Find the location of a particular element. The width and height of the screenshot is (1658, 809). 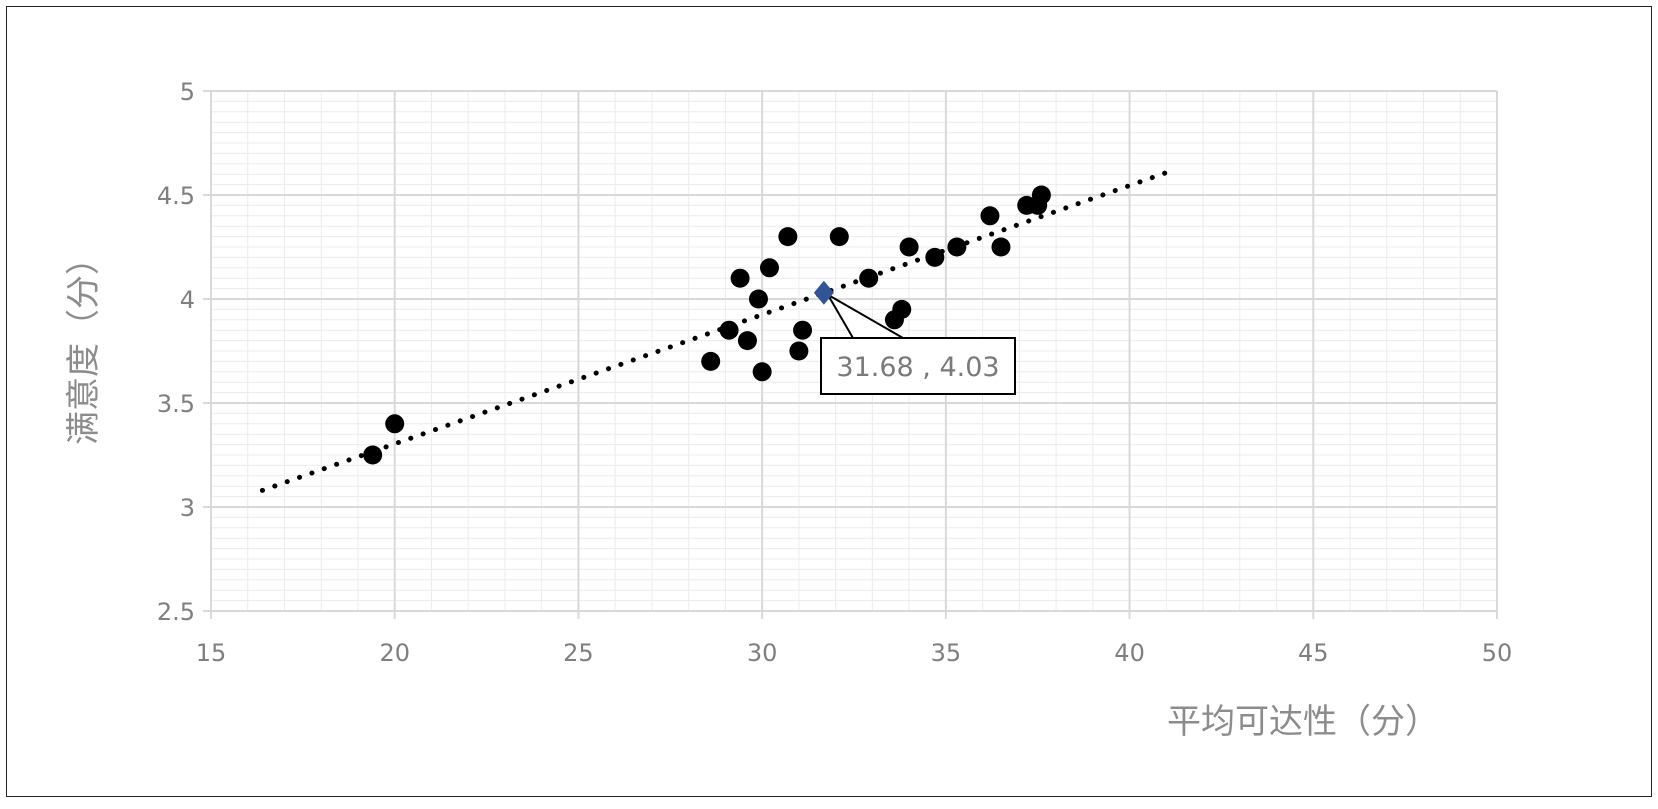

data-points is located at coordinates (707, 325).